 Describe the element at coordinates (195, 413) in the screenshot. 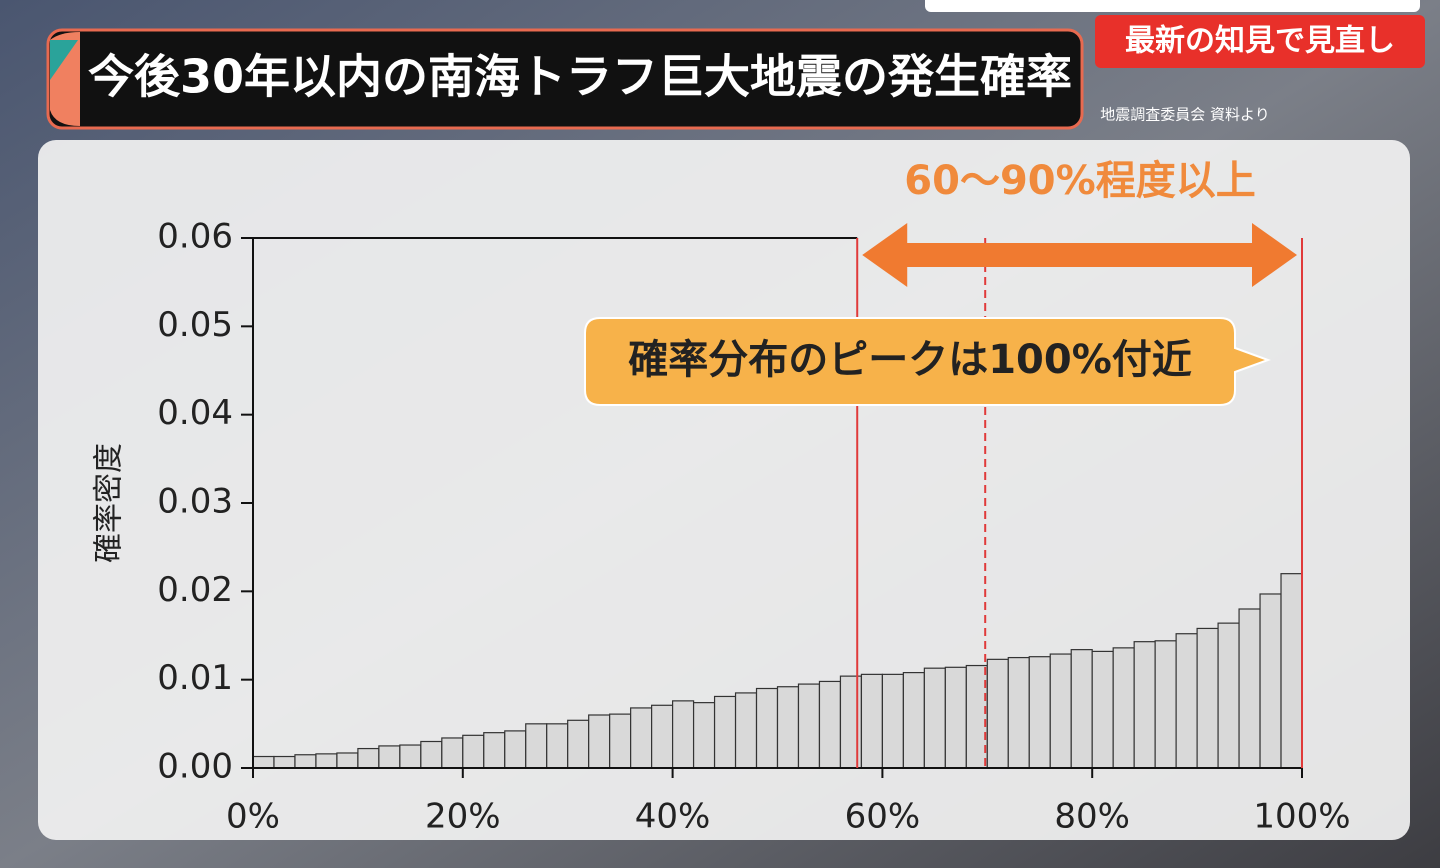

I see `y-tick-label: 0.04` at that location.